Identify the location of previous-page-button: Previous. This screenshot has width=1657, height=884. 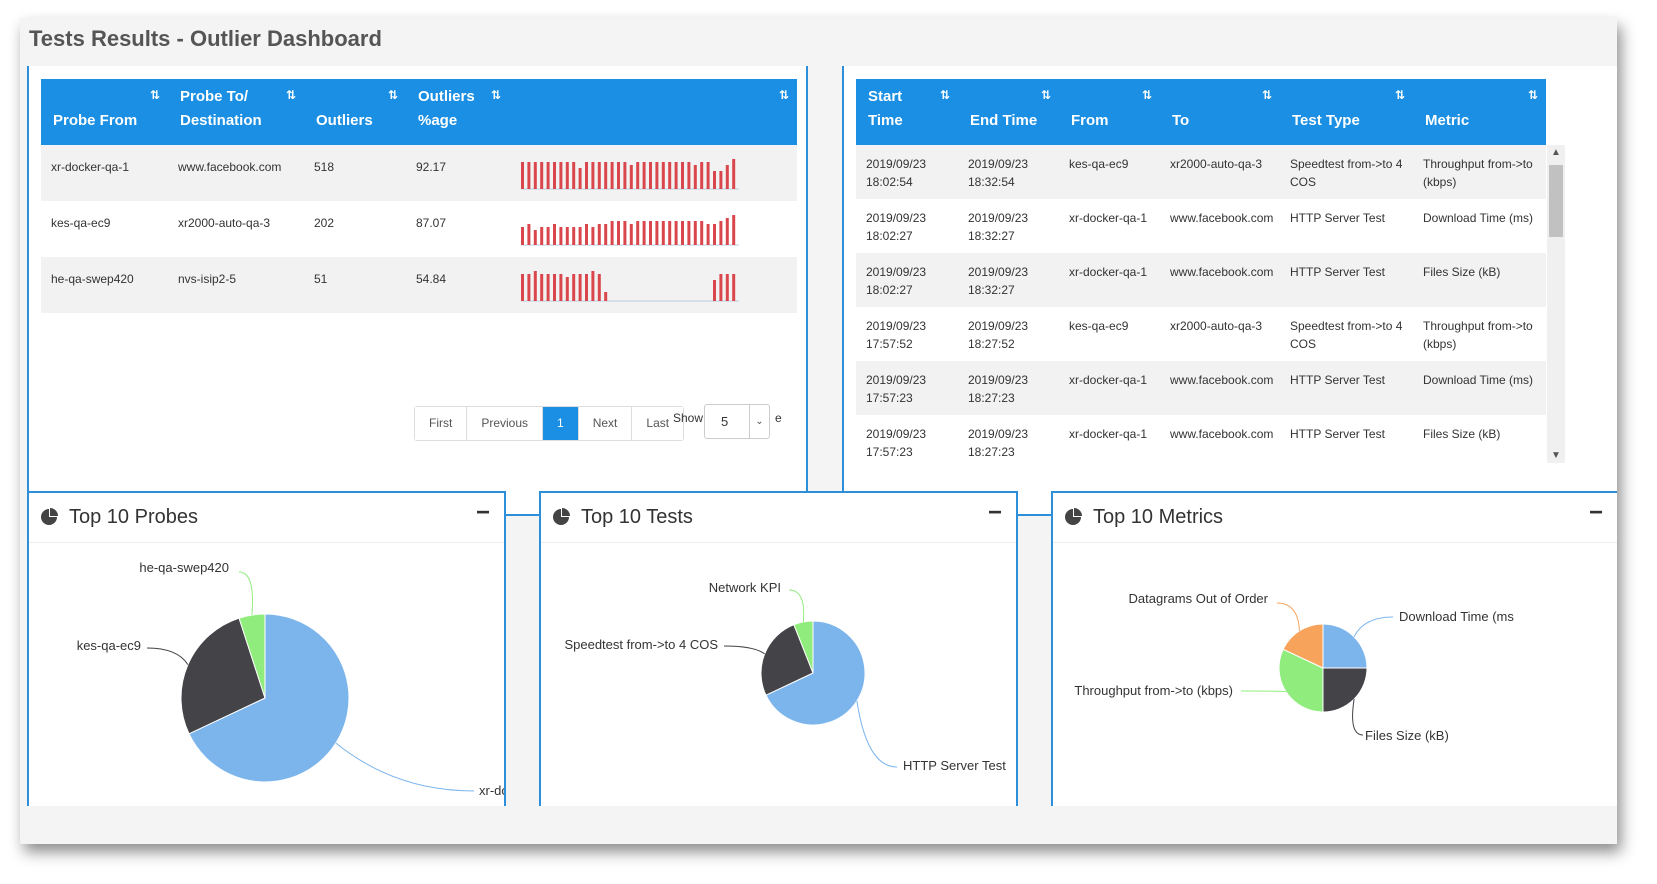
(505, 423).